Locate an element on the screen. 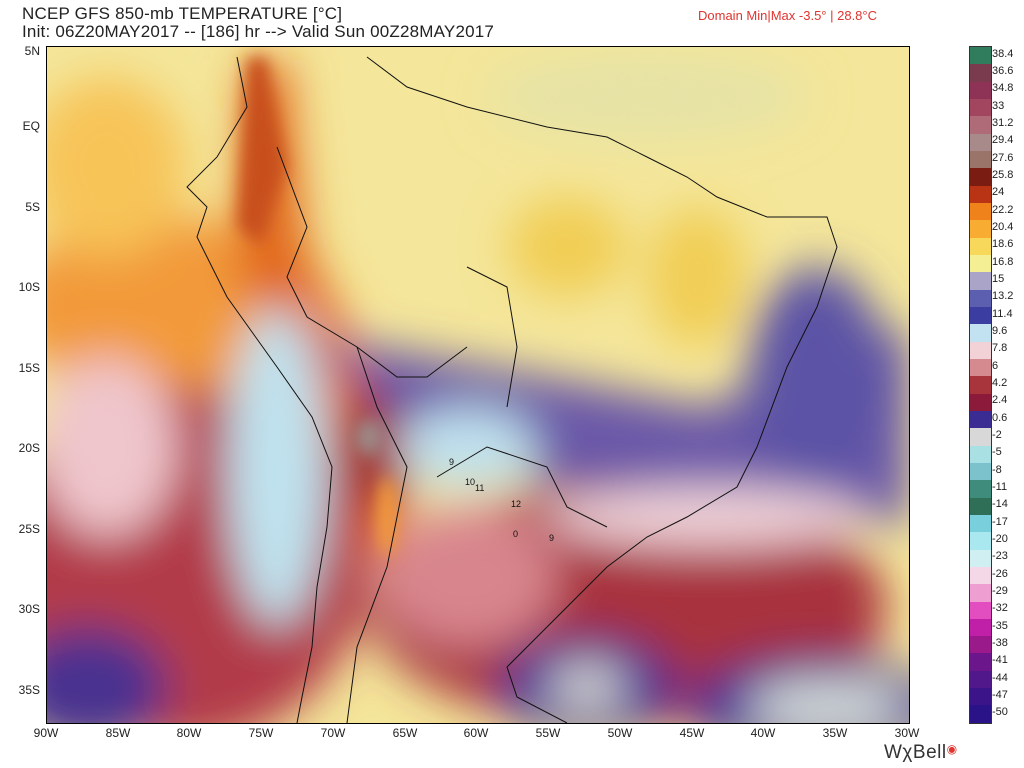 This screenshot has height=768, width=1024. lon-label: 35W is located at coordinates (835, 733).